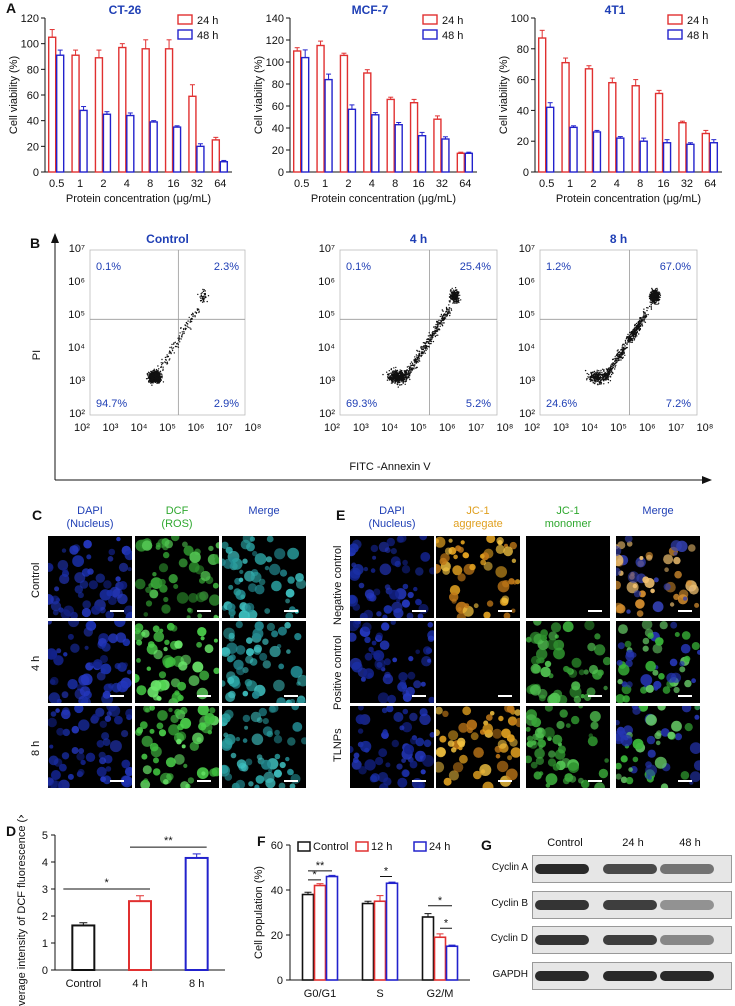 This screenshot has width=735, height=1006. What do you see at coordinates (442, 184) in the screenshot?
I see `x-tick-label: 32` at bounding box center [442, 184].